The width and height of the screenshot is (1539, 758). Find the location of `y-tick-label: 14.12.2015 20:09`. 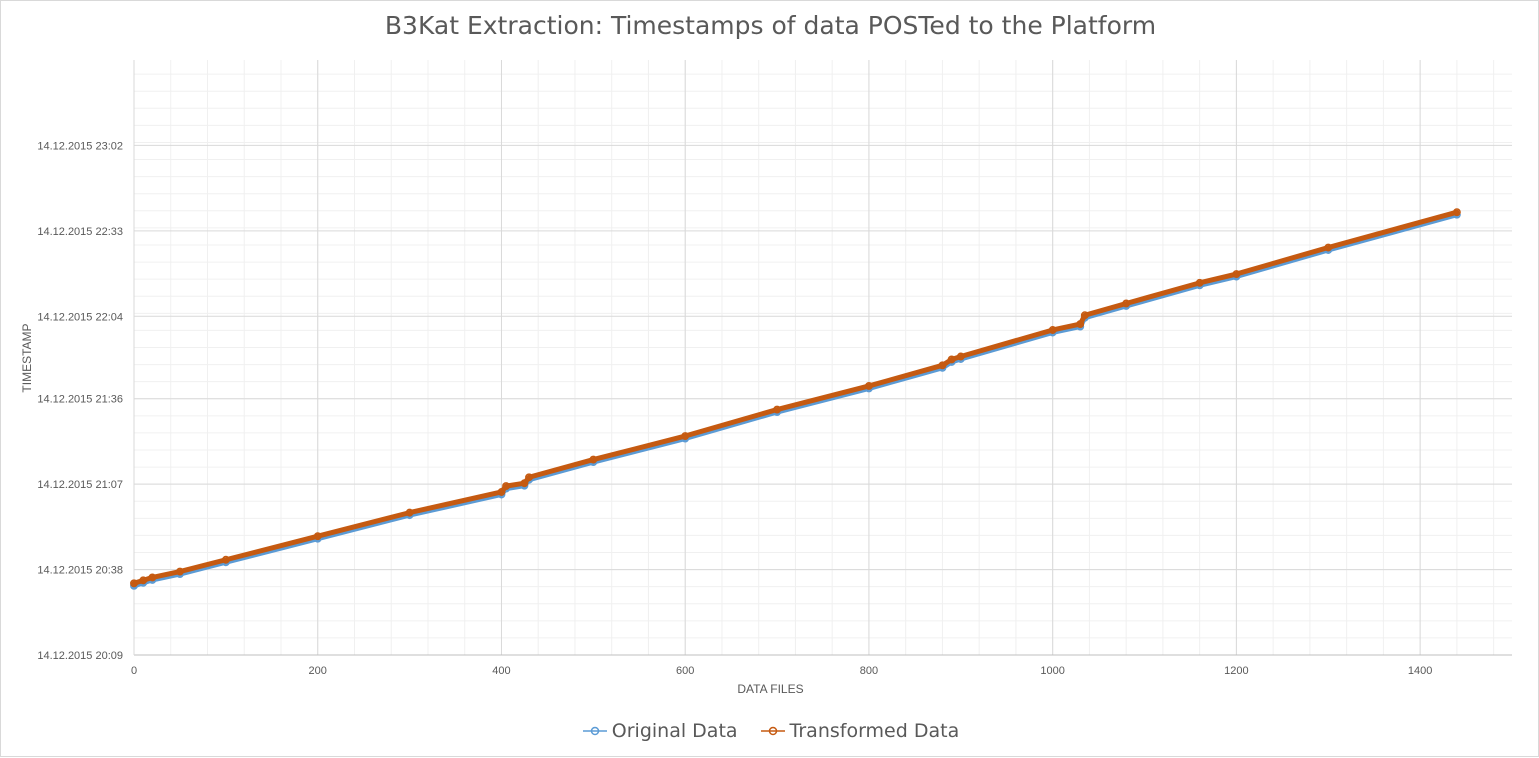

y-tick-label: 14.12.2015 20:09 is located at coordinates (80, 656).